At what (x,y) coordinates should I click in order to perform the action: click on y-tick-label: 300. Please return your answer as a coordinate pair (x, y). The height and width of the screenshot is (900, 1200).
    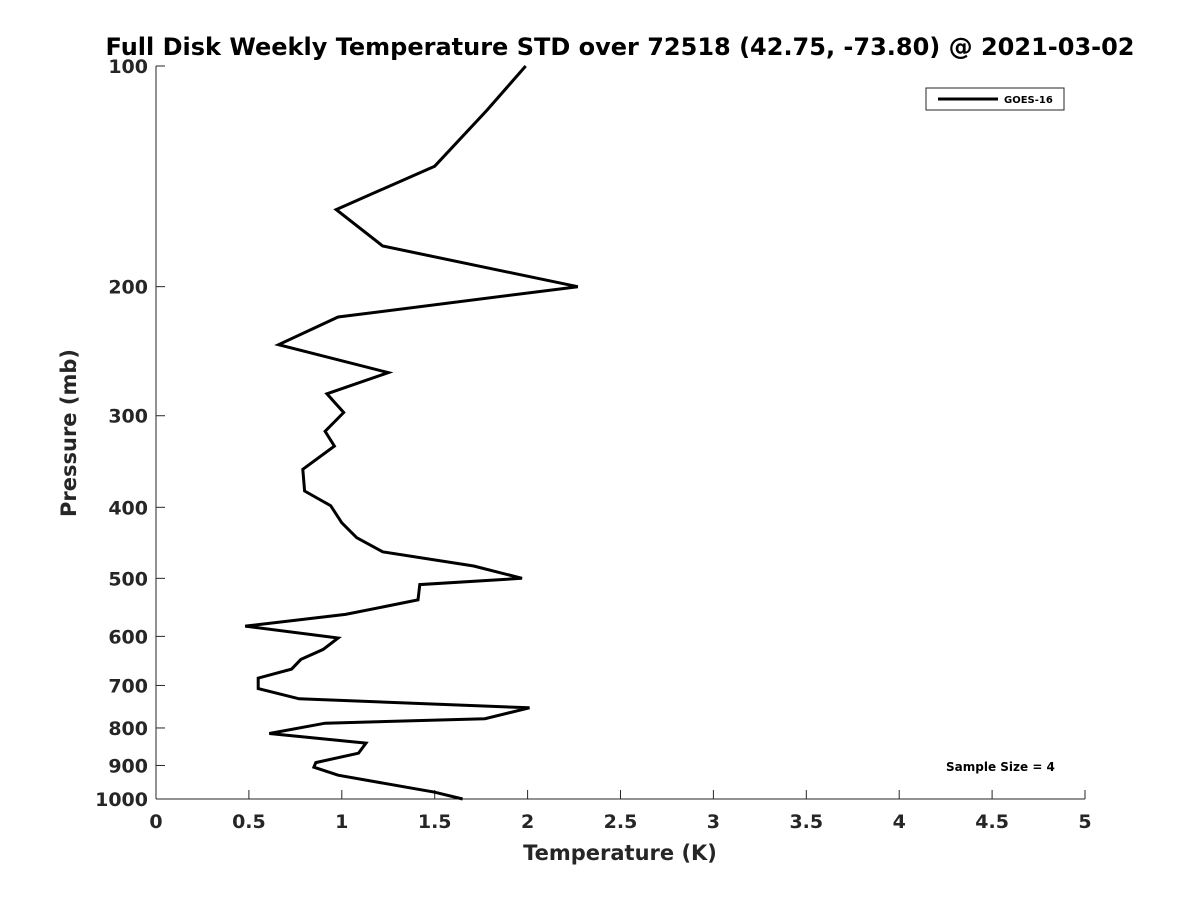
    Looking at the image, I should click on (128, 417).